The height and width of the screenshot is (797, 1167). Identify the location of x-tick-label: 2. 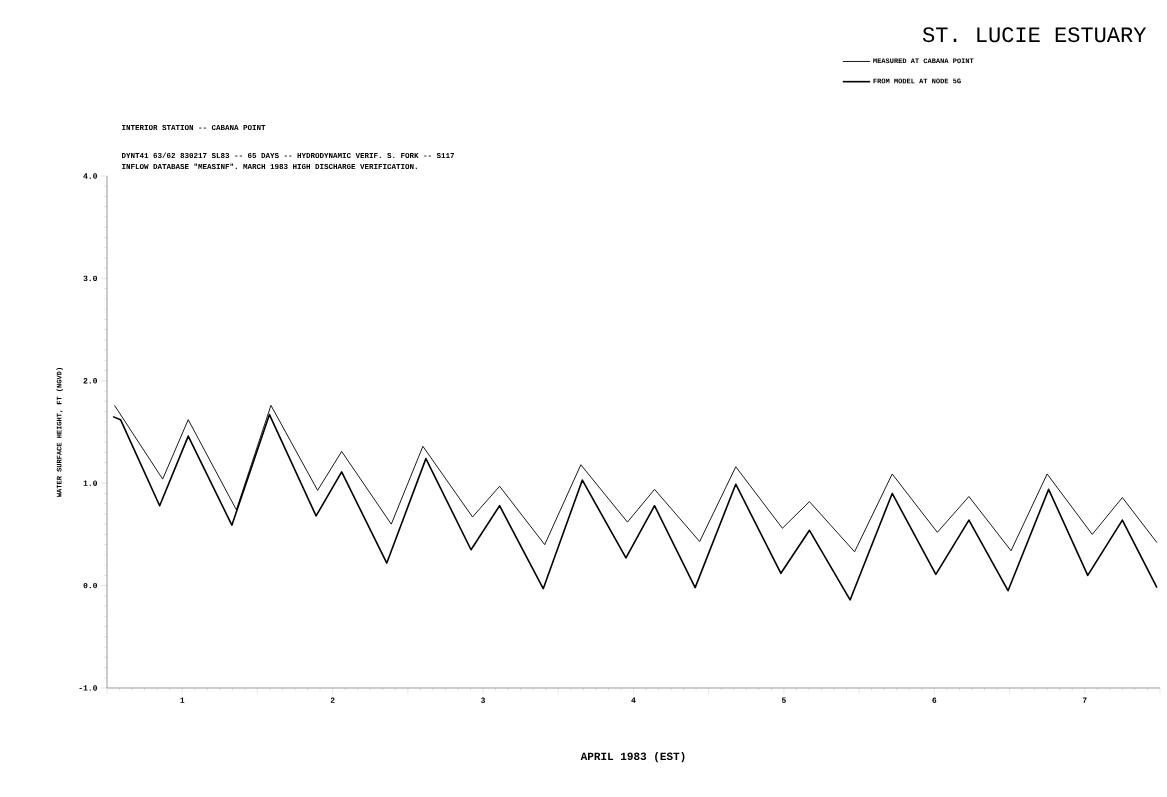
(332, 700).